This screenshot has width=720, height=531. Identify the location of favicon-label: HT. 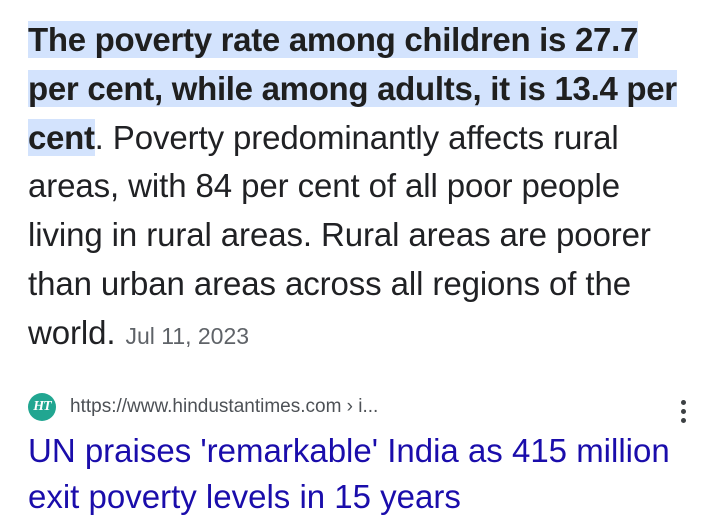
(42, 406).